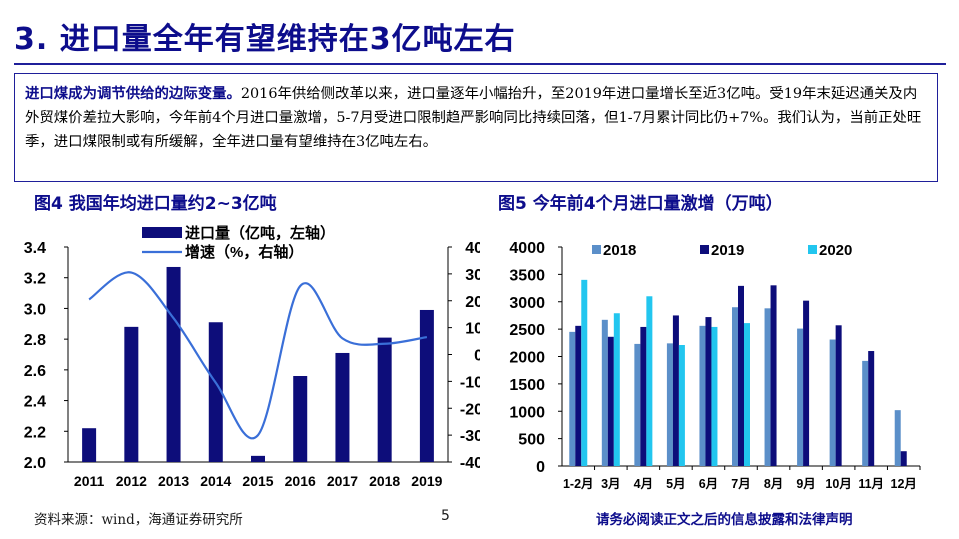 This screenshot has width=959, height=539. What do you see at coordinates (619, 250) in the screenshot?
I see `legend-label-2018: 2018` at bounding box center [619, 250].